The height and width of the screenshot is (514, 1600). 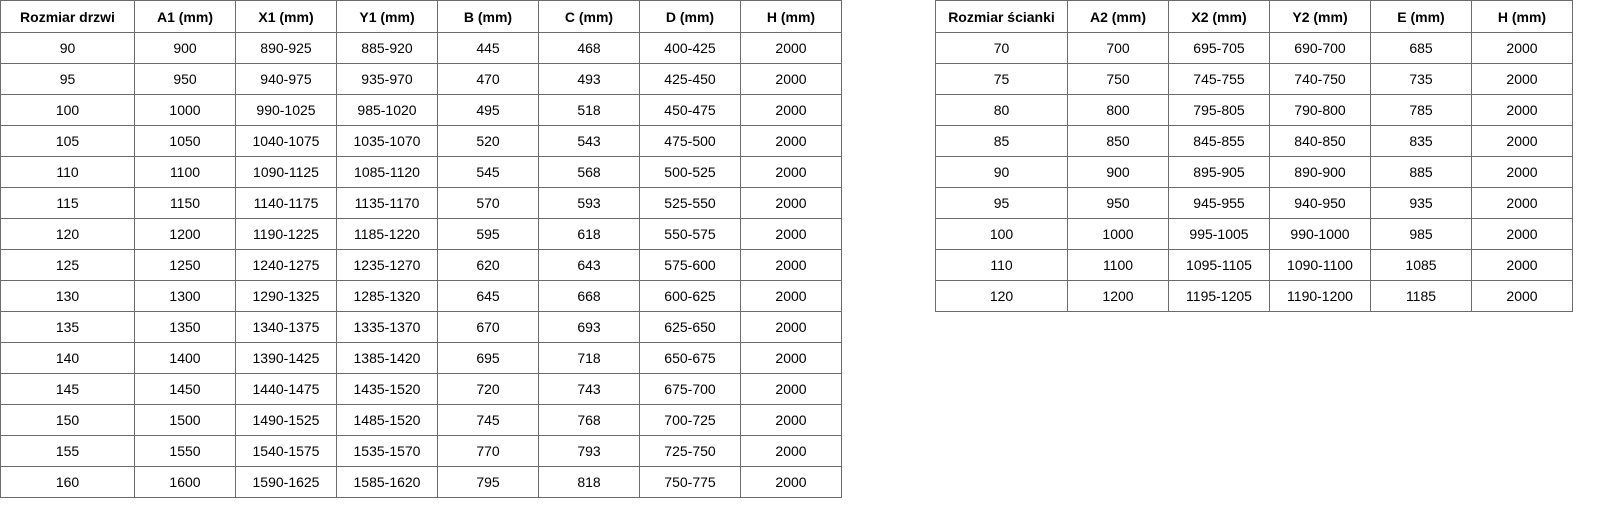 What do you see at coordinates (488, 79) in the screenshot?
I see `table-cell: 470` at bounding box center [488, 79].